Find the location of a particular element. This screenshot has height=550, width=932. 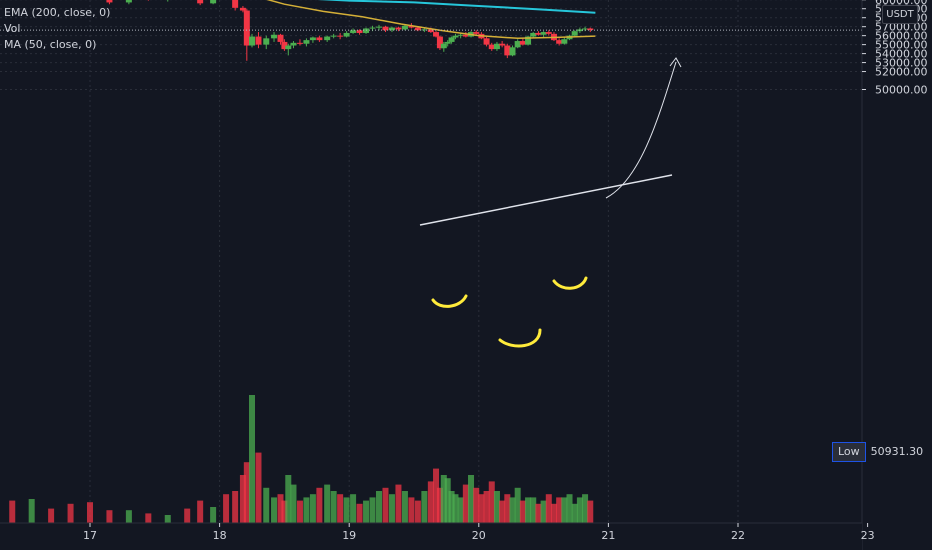

price-tick-label: 56000.00 is located at coordinates (901, 36).